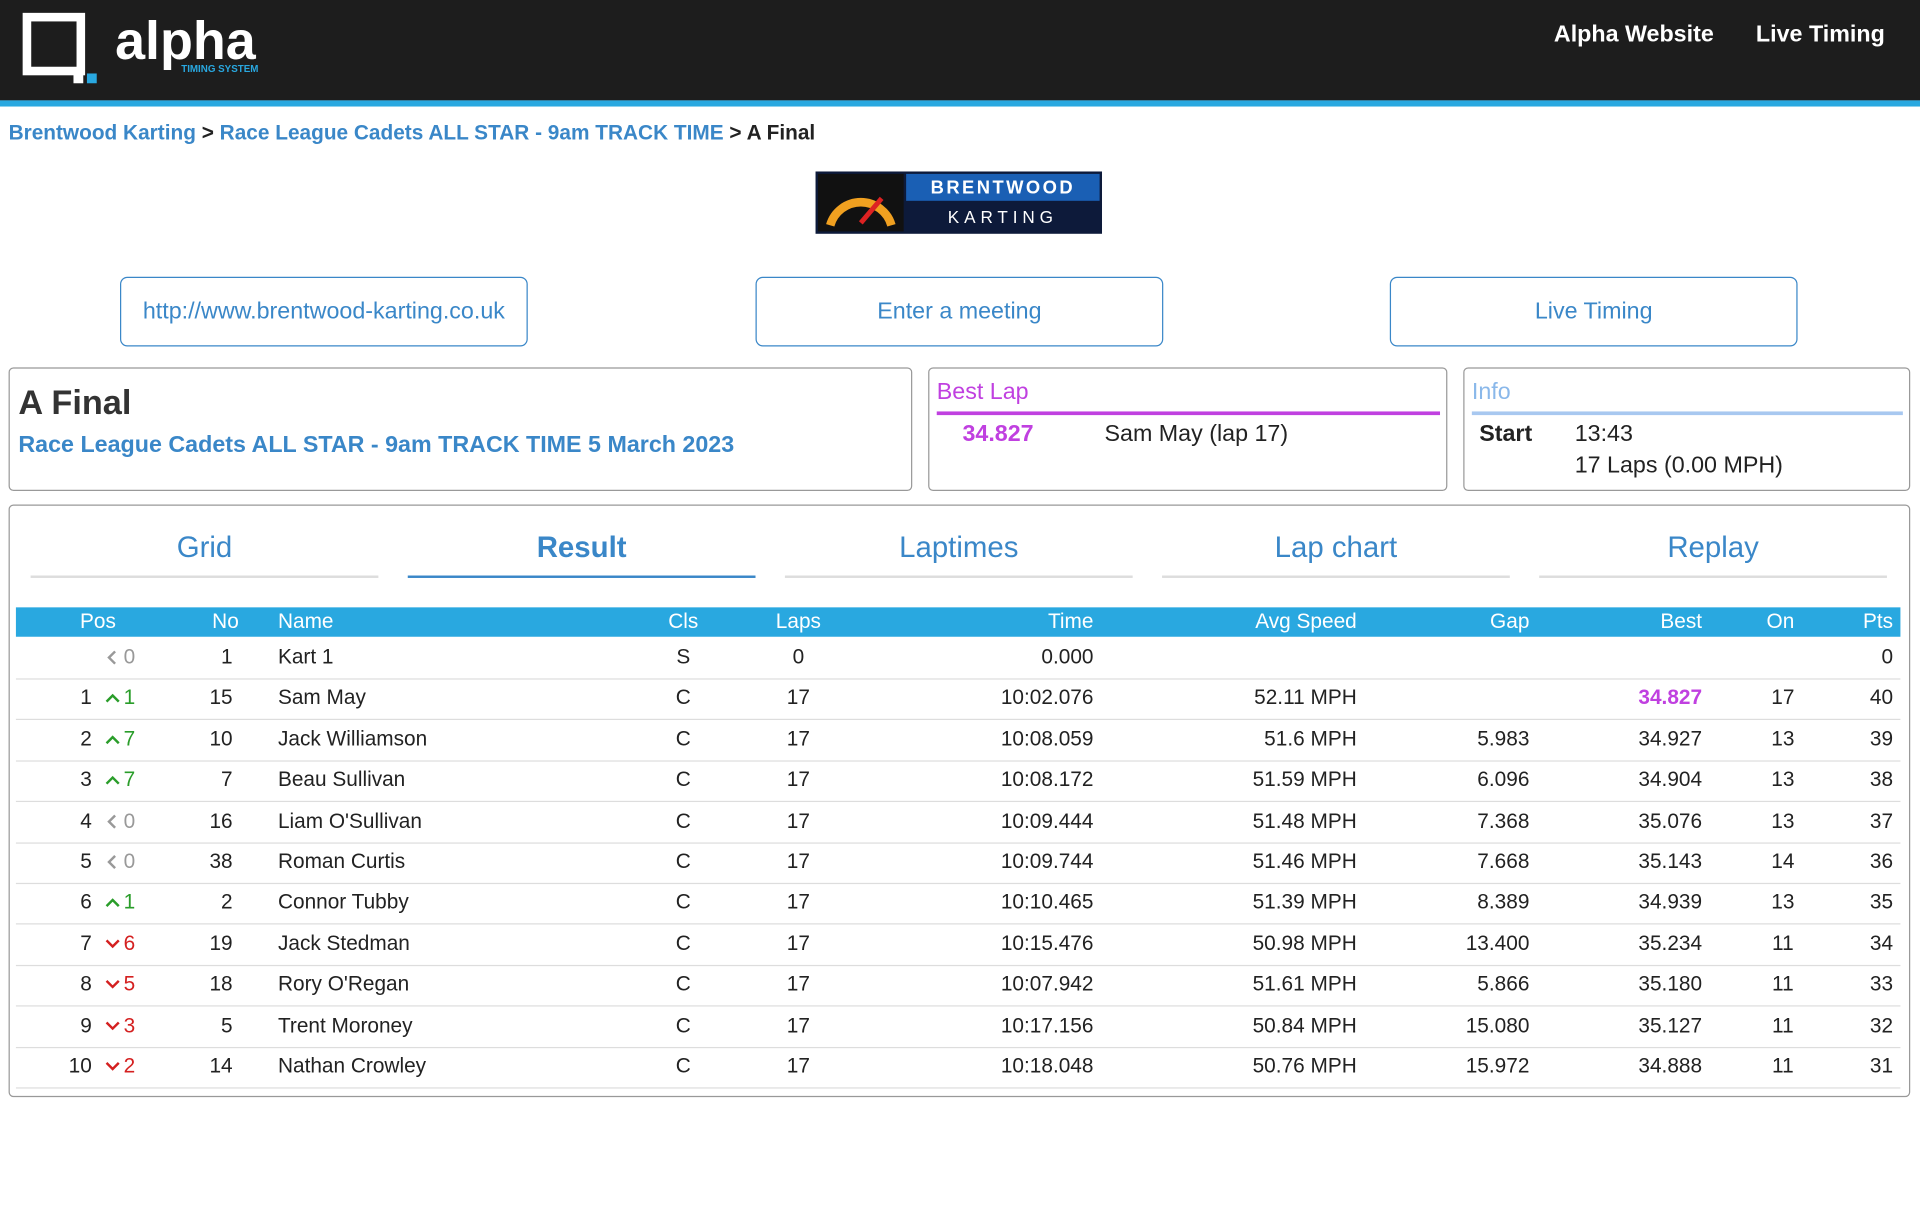  What do you see at coordinates (1603, 434) in the screenshot?
I see `info-start: 13:43` at bounding box center [1603, 434].